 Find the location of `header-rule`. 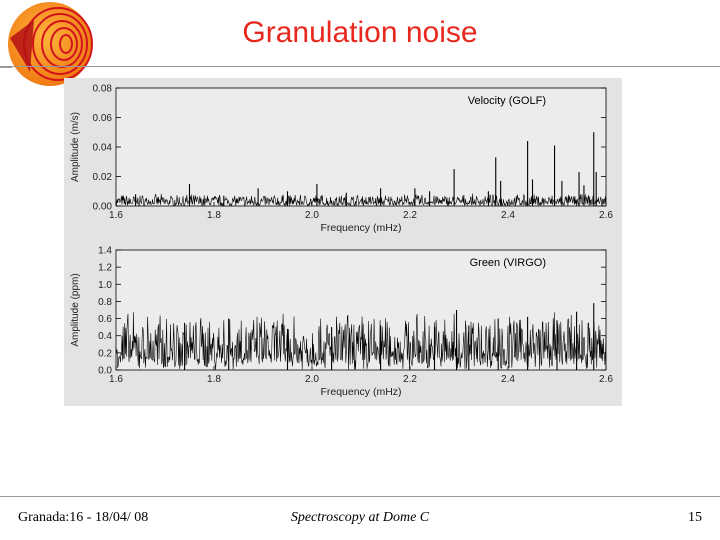

header-rule is located at coordinates (360, 66).